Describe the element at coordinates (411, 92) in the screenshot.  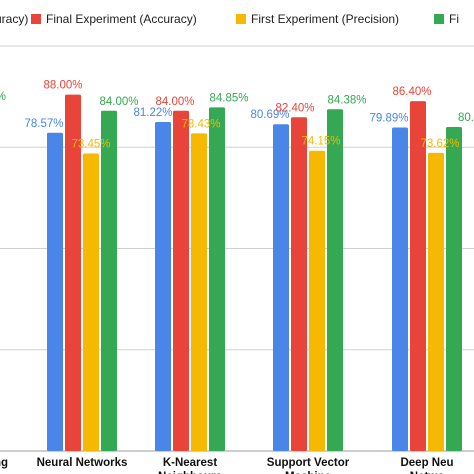
I see `data-label: 86.40%` at that location.